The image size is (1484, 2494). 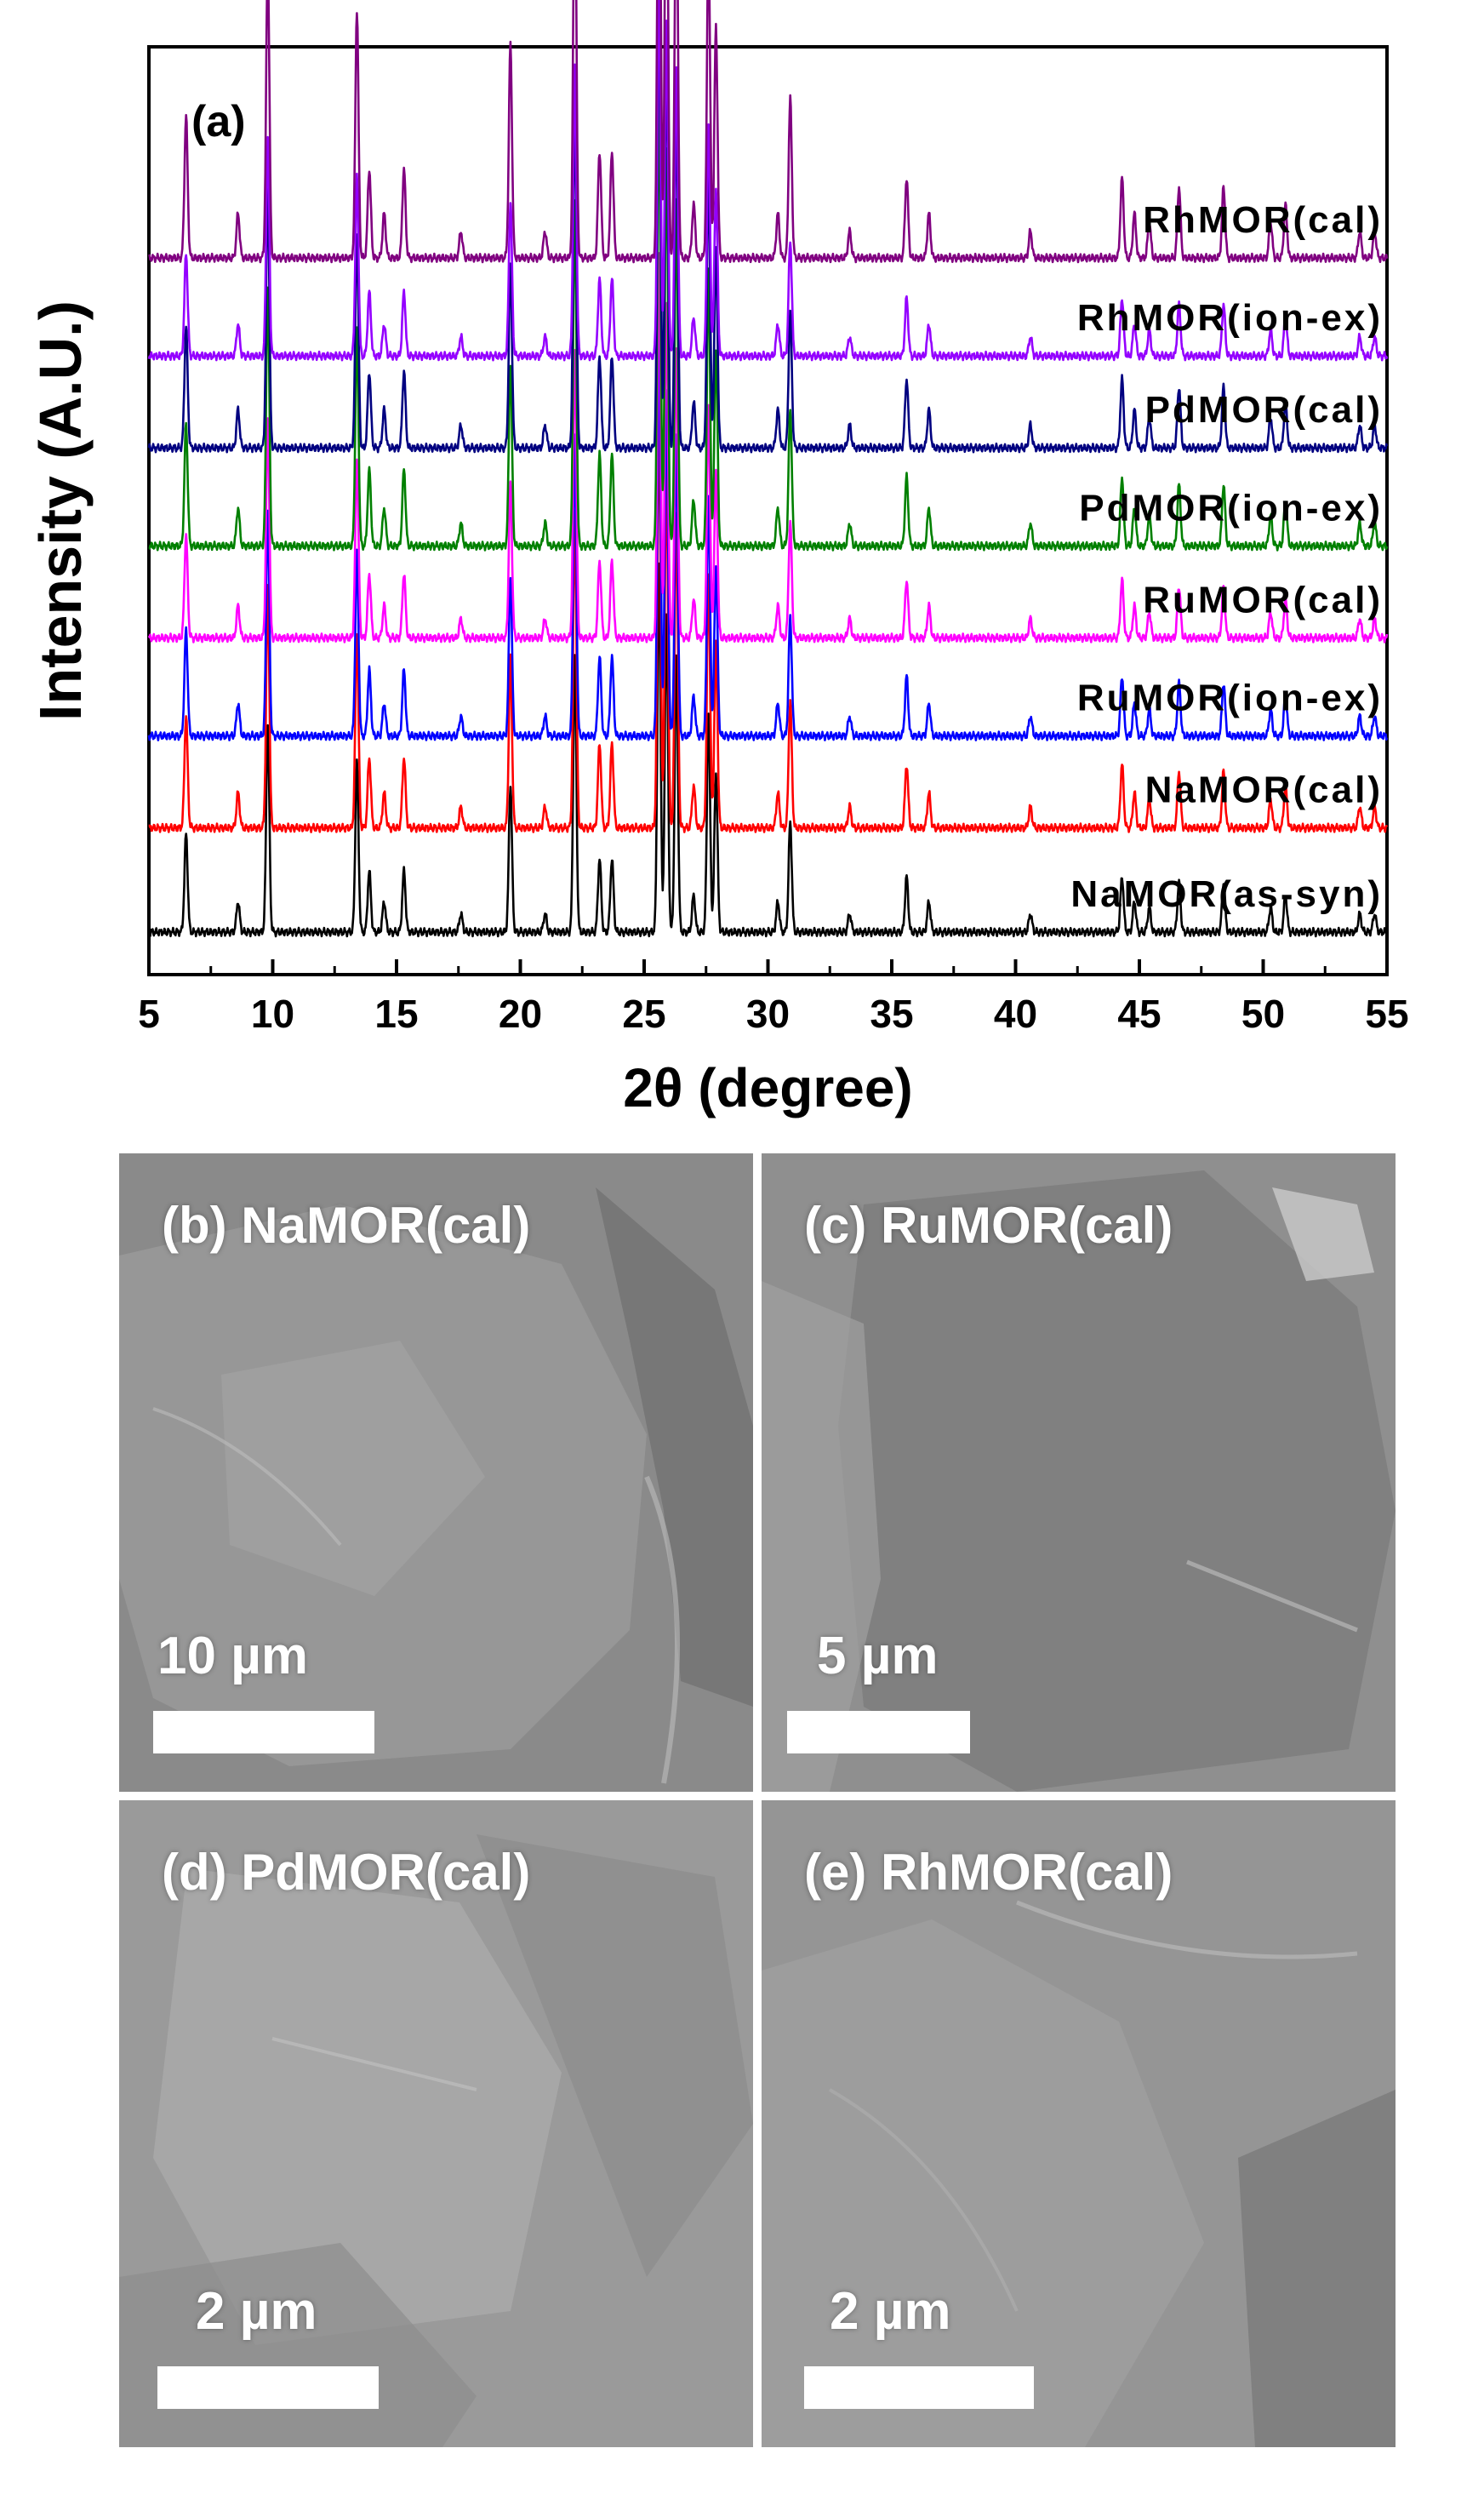 What do you see at coordinates (1264, 410) in the screenshot?
I see `series-label: PdMOR(cal)` at bounding box center [1264, 410].